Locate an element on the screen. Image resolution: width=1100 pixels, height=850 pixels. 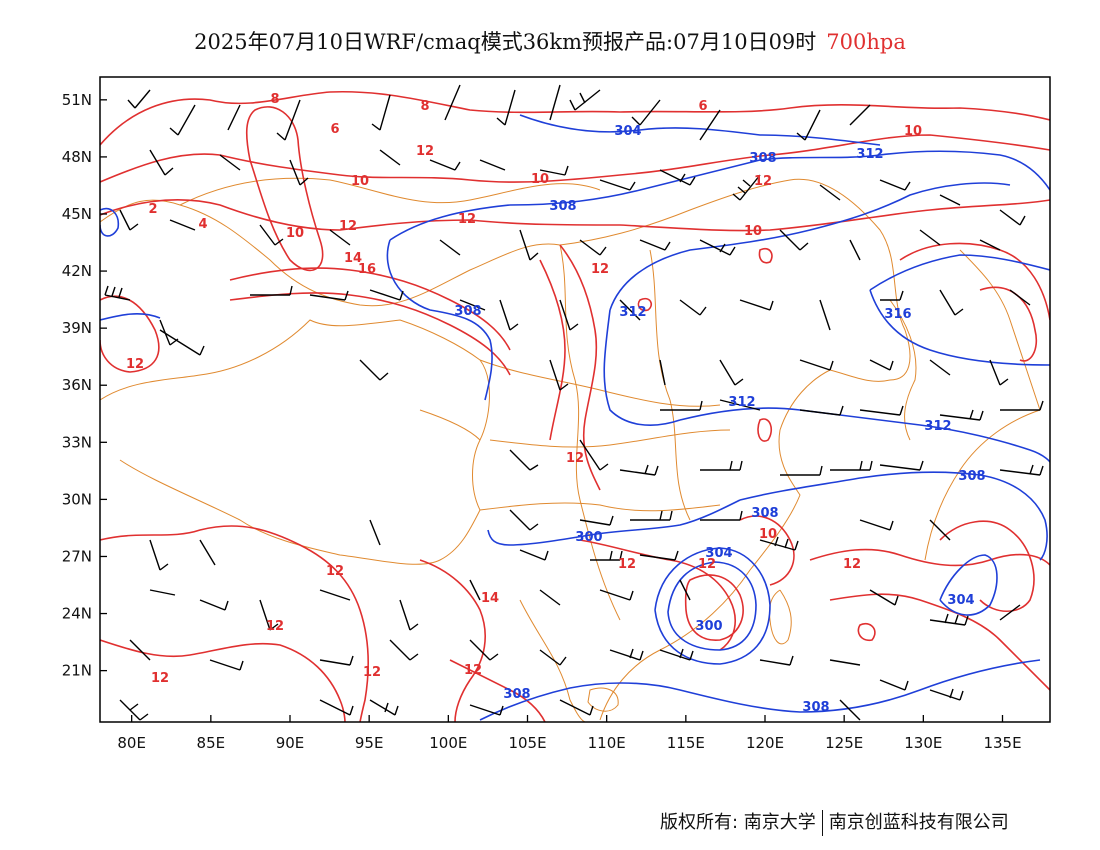
lat-tick-label: 48N is located at coordinates (77, 157).